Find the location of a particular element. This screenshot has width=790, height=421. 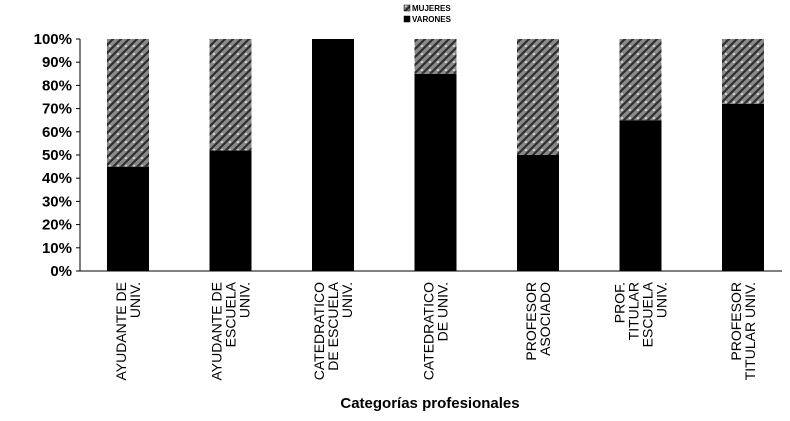

x-tick-label-line: ASOCIADO is located at coordinates (545, 319).